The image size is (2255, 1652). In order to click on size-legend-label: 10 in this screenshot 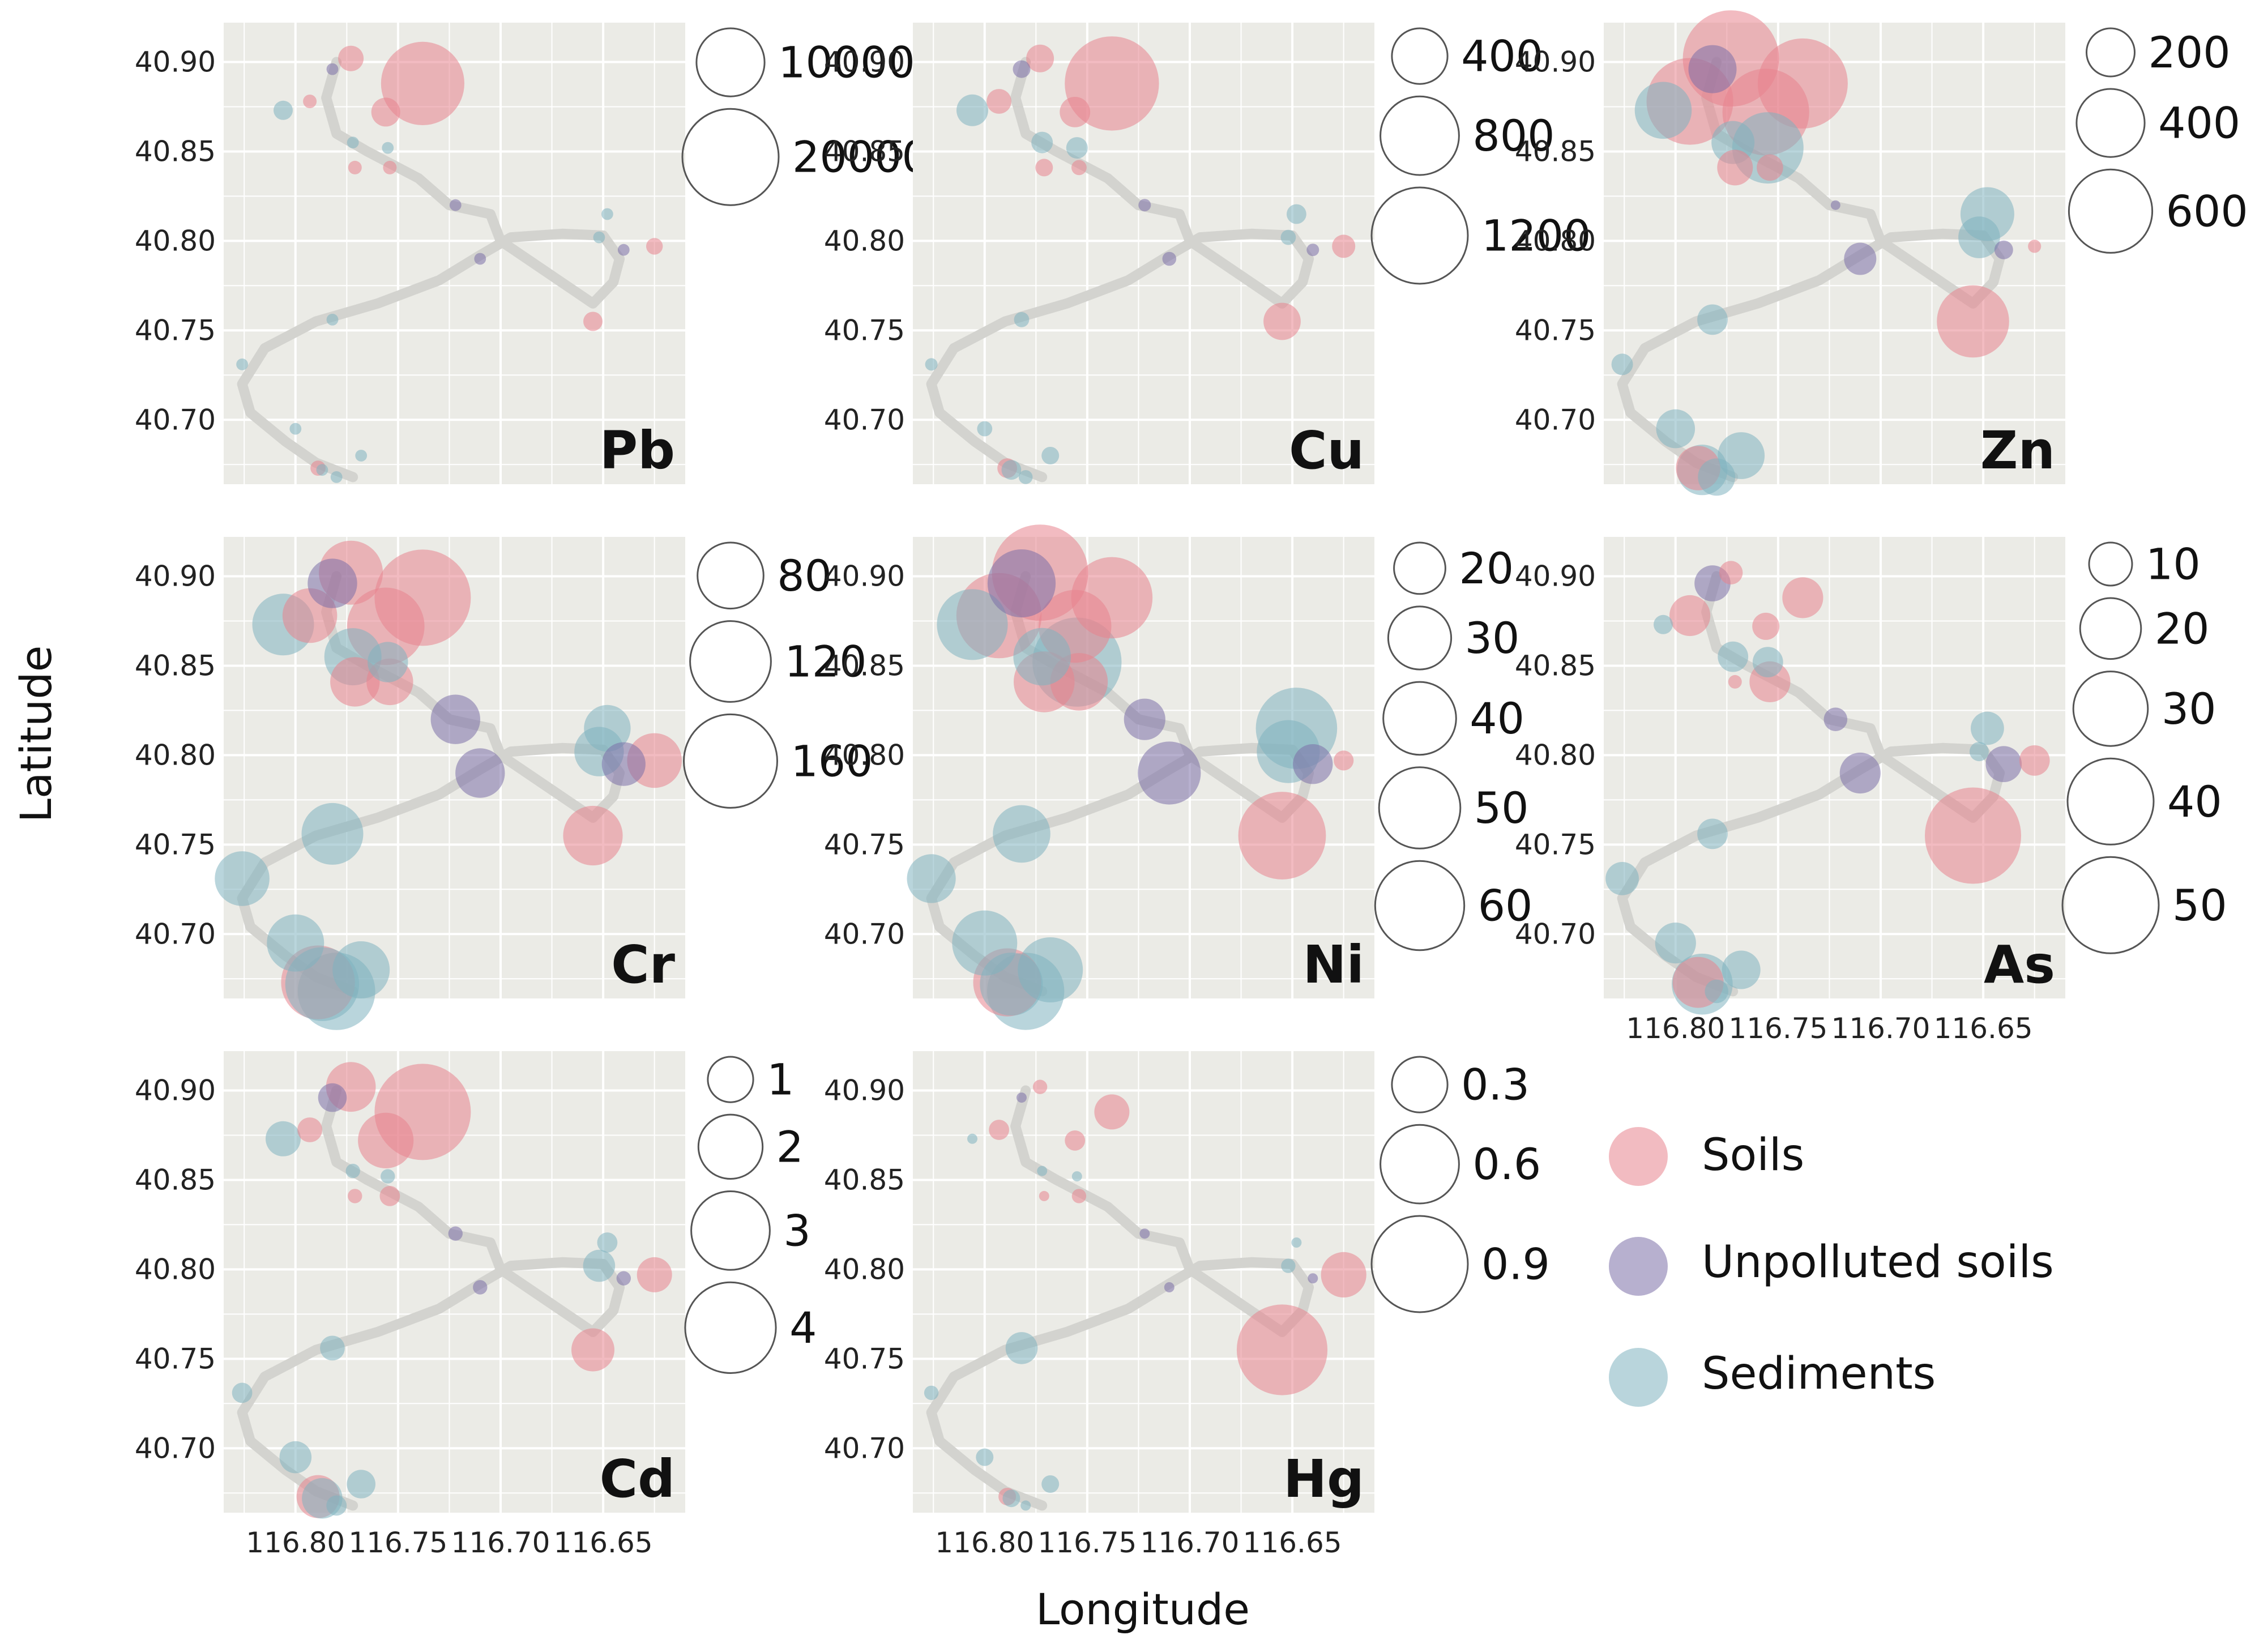, I will do `click(2173, 564)`.